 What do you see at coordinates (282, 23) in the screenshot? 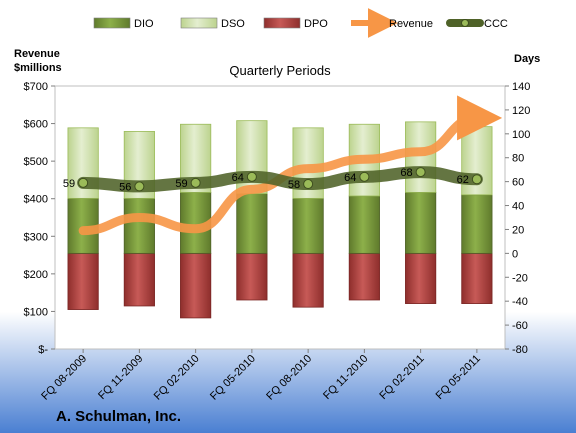
I see `legend-swatch-dpo` at bounding box center [282, 23].